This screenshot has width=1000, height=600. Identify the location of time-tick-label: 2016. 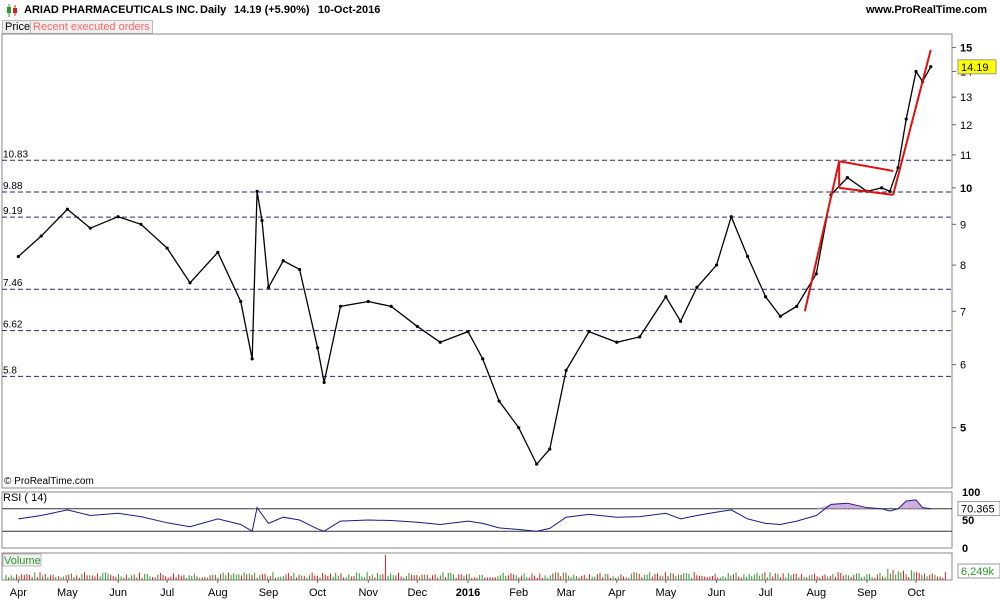
(468, 593).